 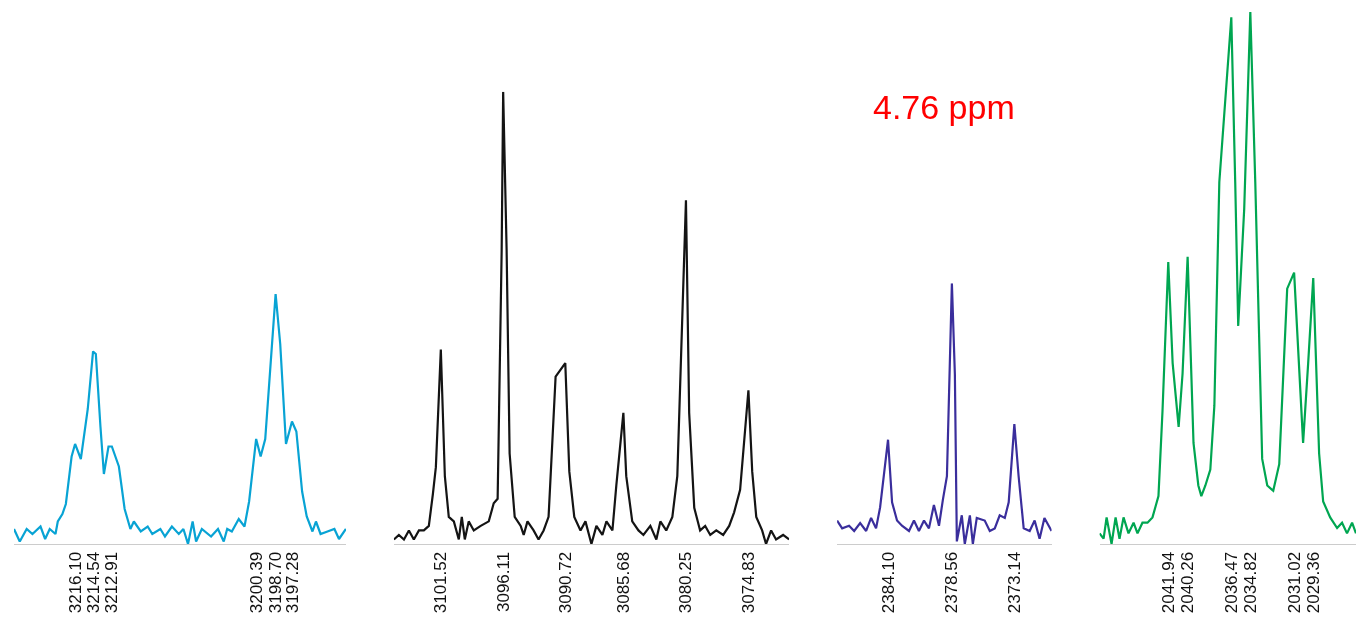 I want to click on x-tick-label: 2378.56, so click(x=952, y=582).